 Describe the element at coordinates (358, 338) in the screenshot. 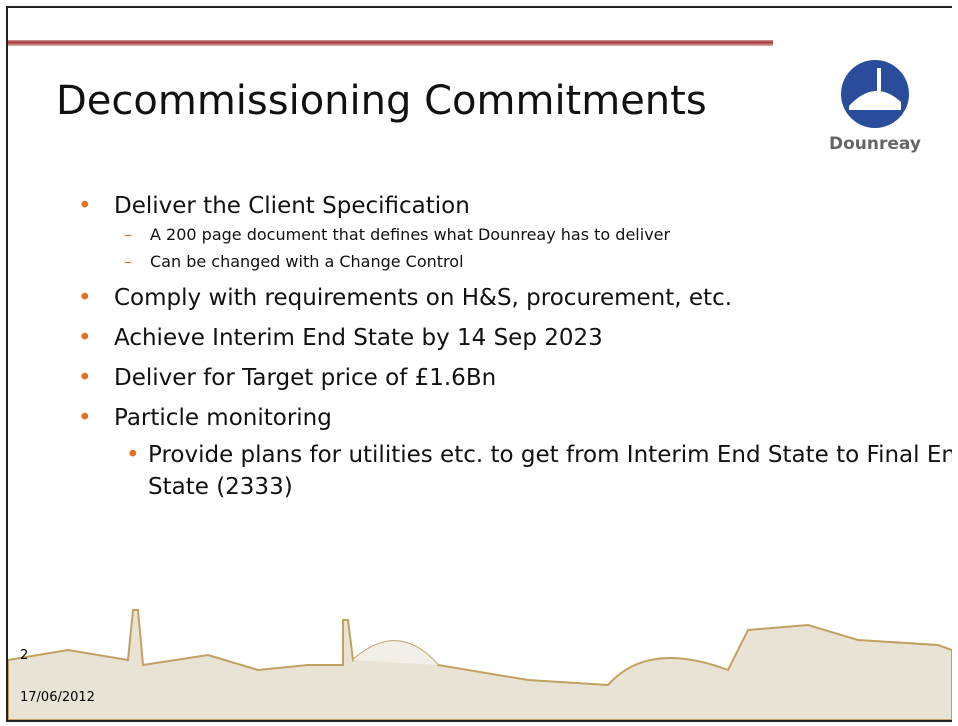

I see `bullet-text: Achieve Interim End State by 14 Sep 2023` at that location.